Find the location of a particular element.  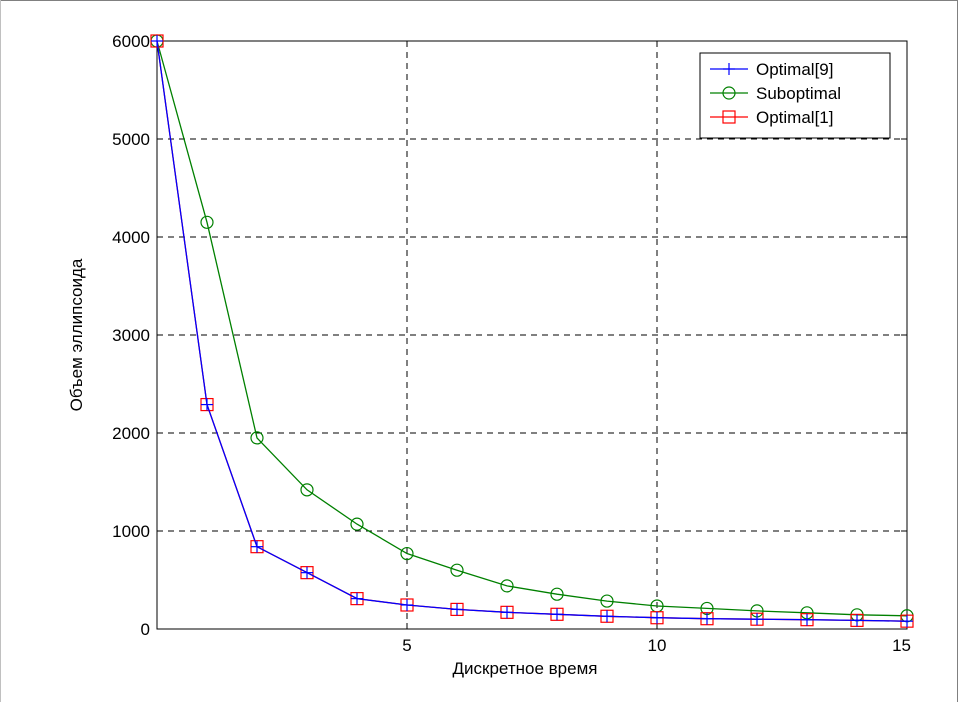

x-tick-labels: 5 10 15 is located at coordinates (656, 645).